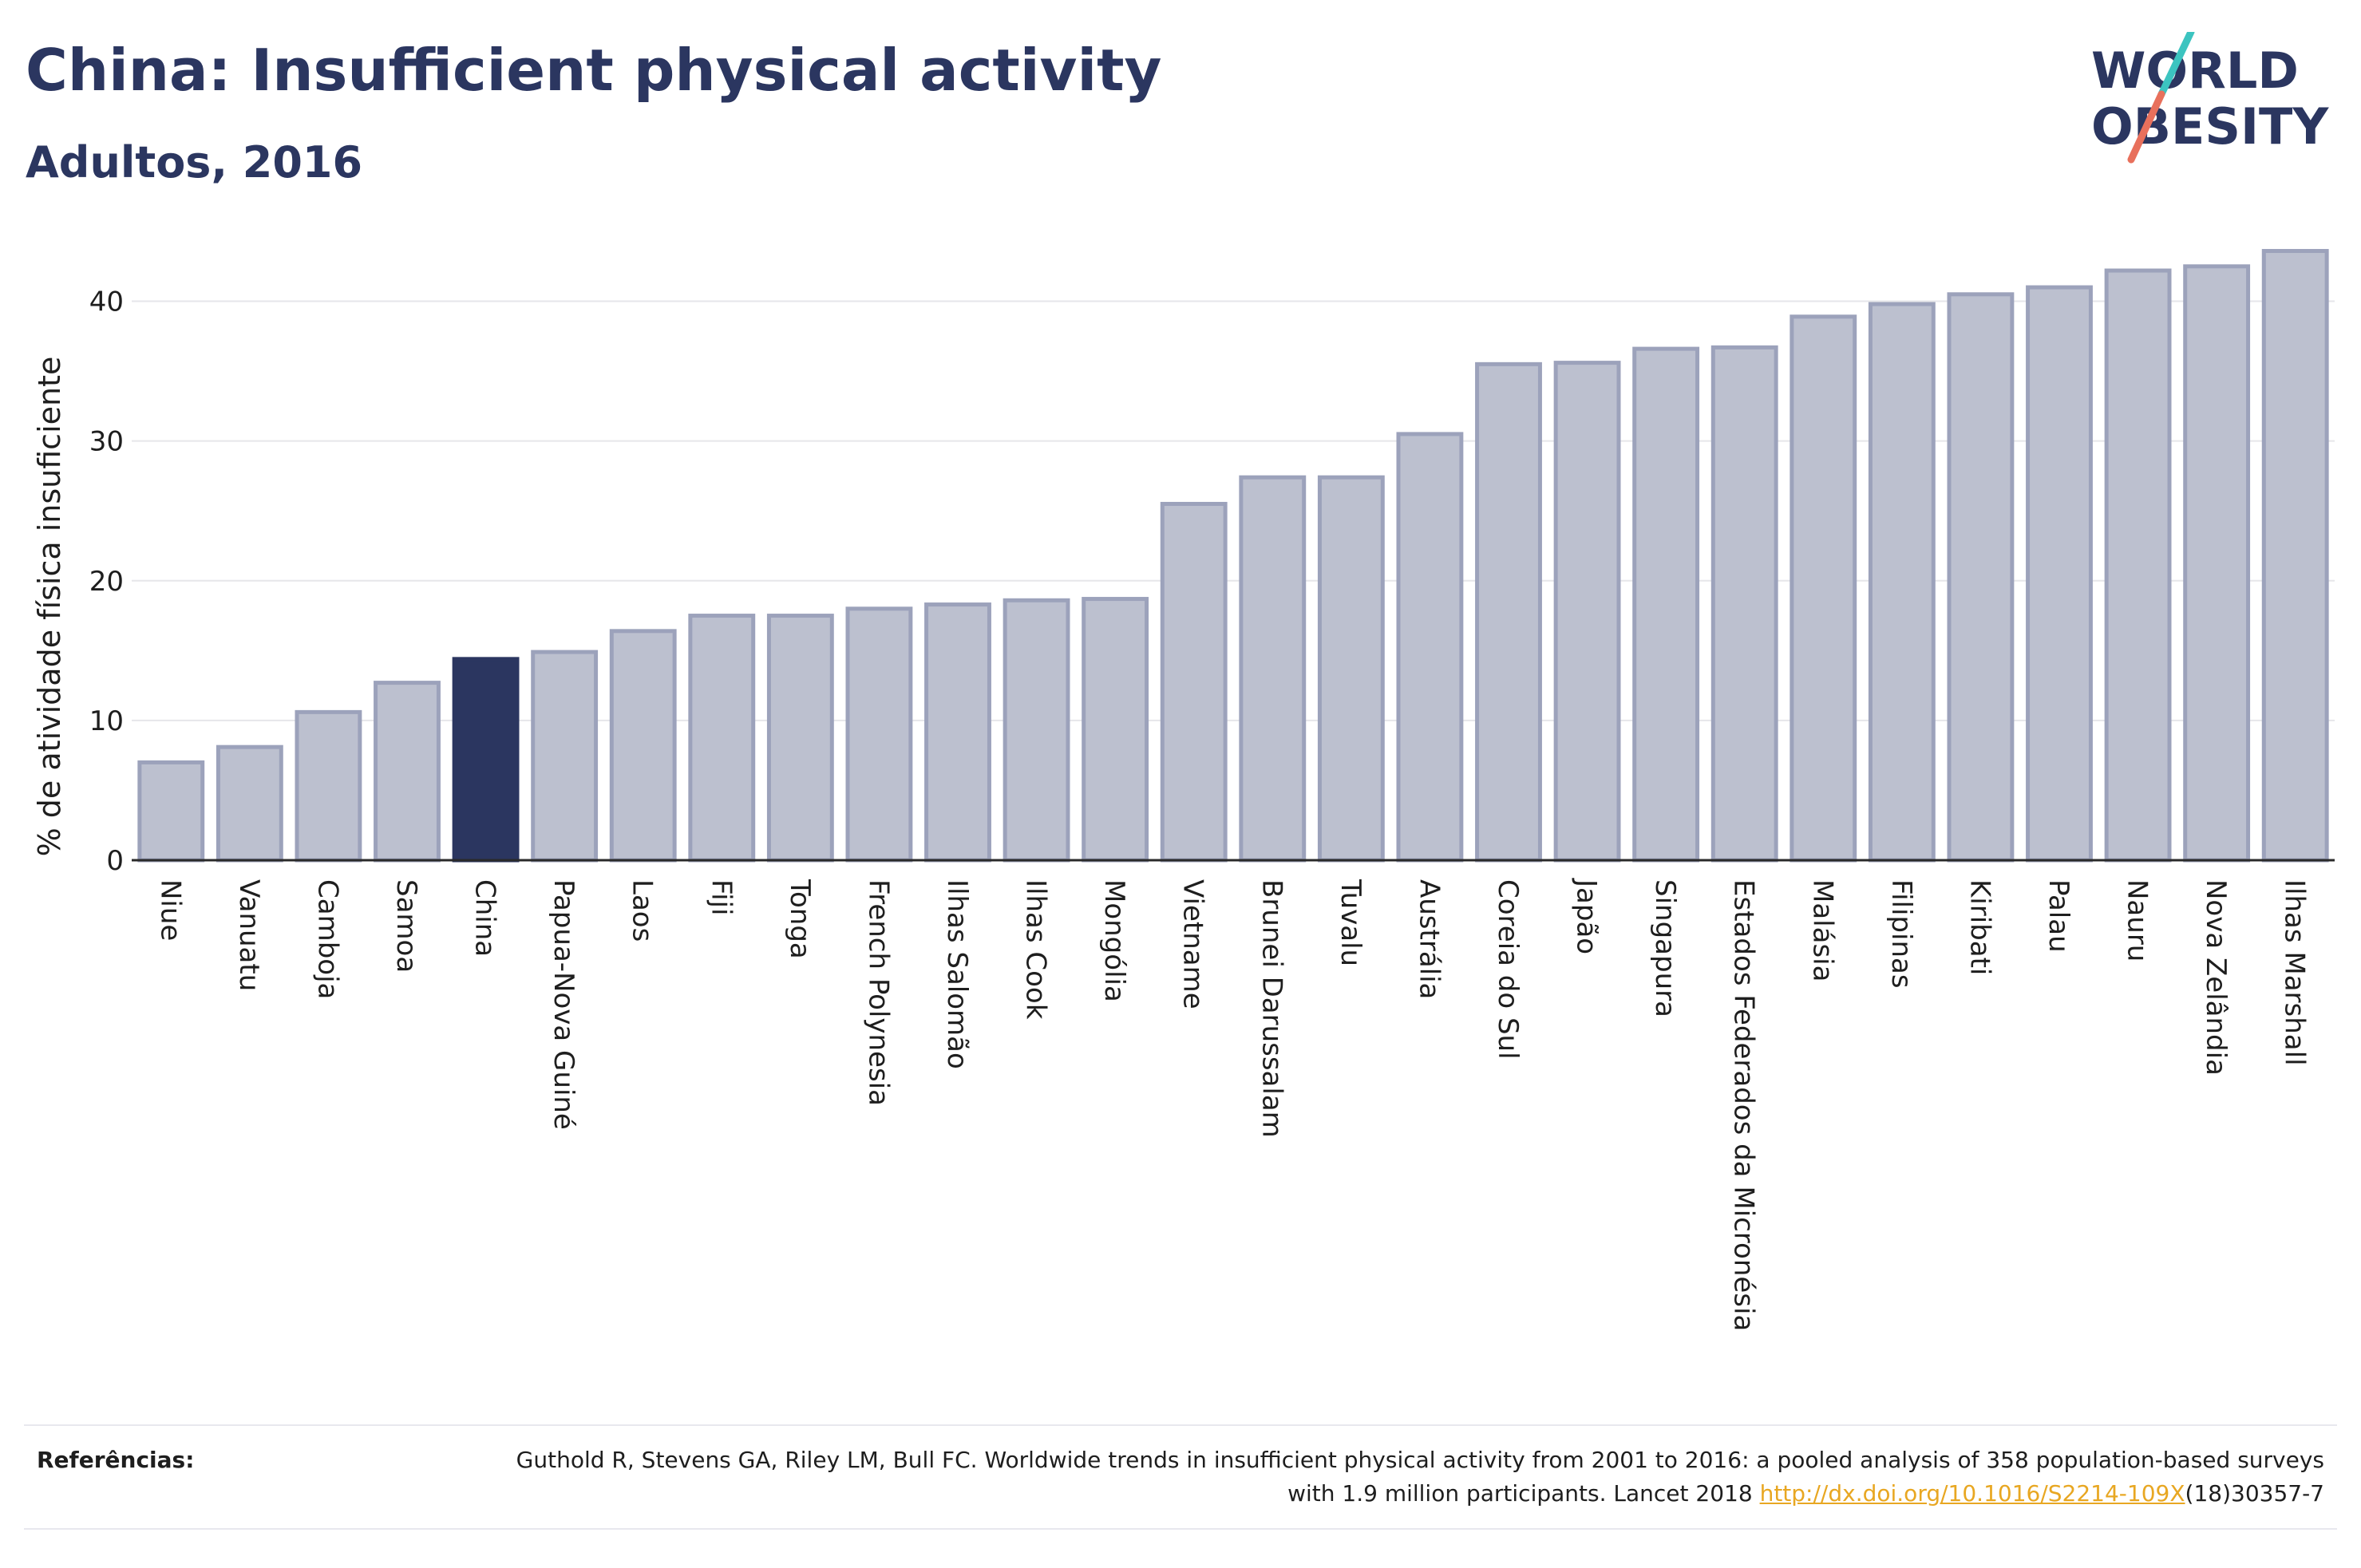  I want to click on logo-slash-teal, so click(2176, 65).